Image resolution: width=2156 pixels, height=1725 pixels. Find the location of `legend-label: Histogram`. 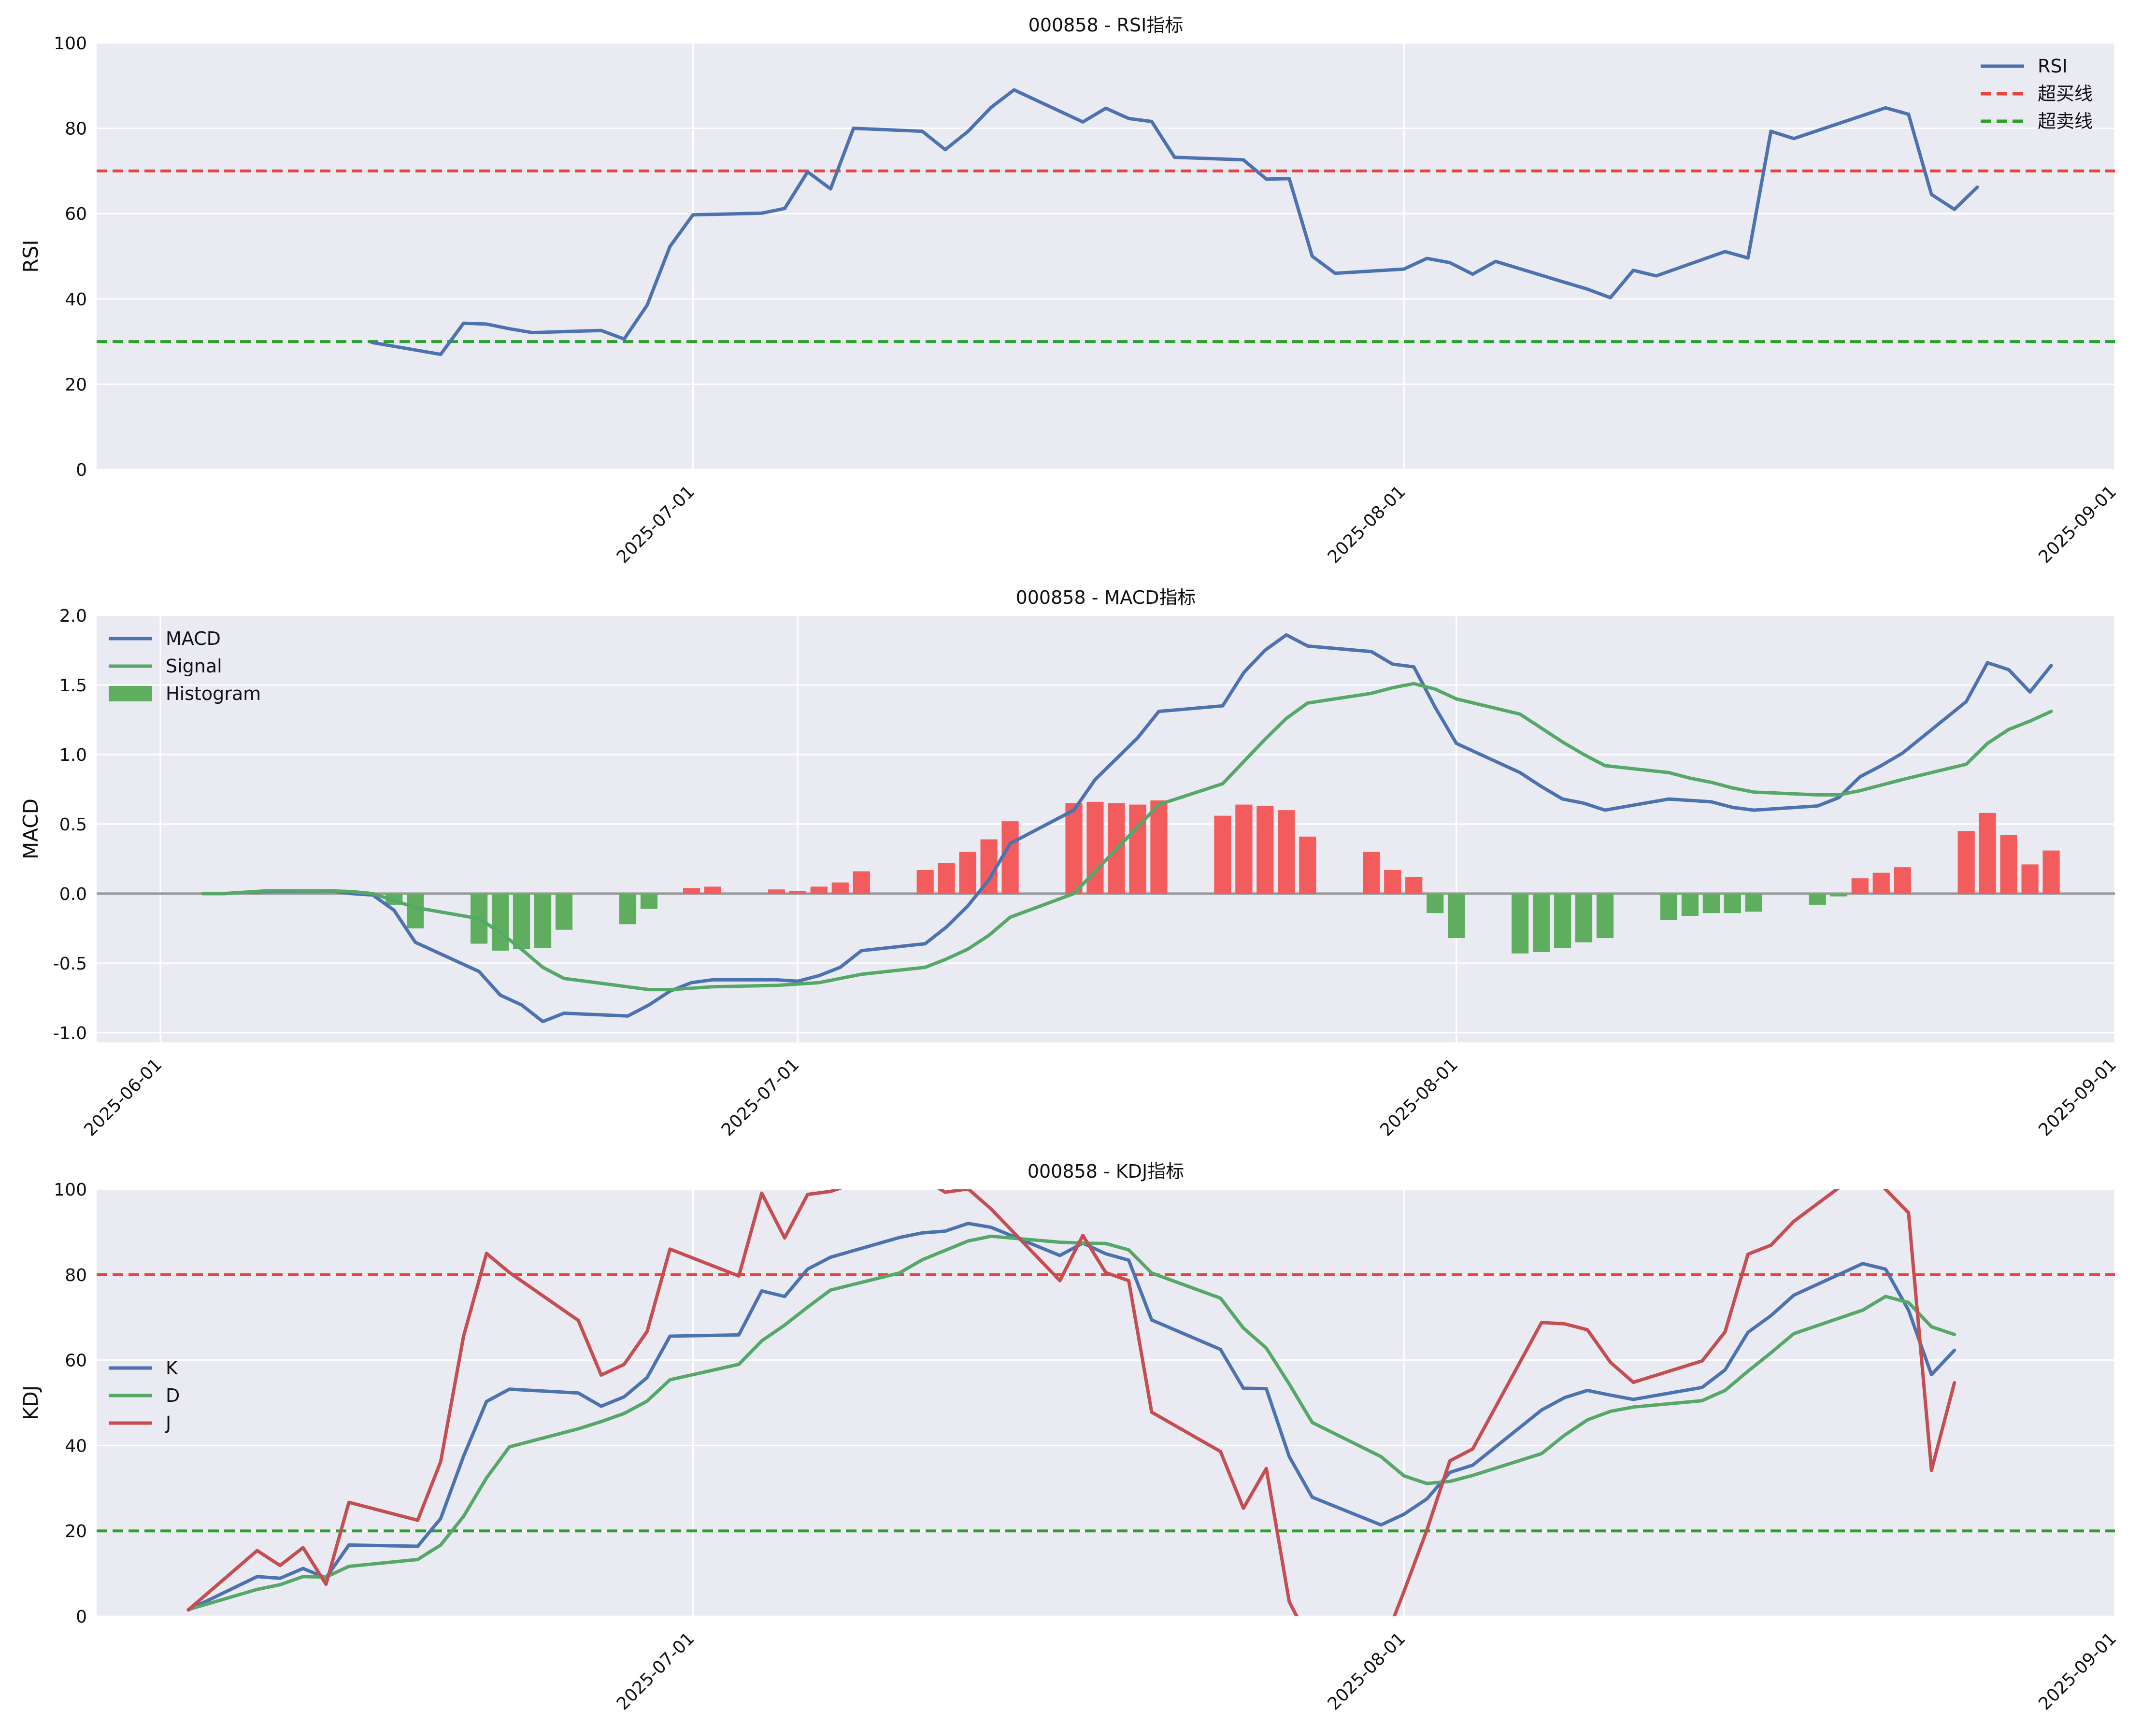

legend-label: Histogram is located at coordinates (213, 693).